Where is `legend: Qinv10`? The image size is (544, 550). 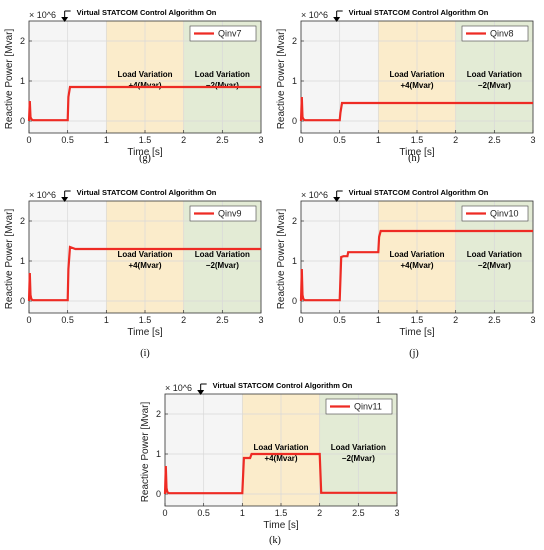
legend: Qinv10 is located at coordinates (495, 213).